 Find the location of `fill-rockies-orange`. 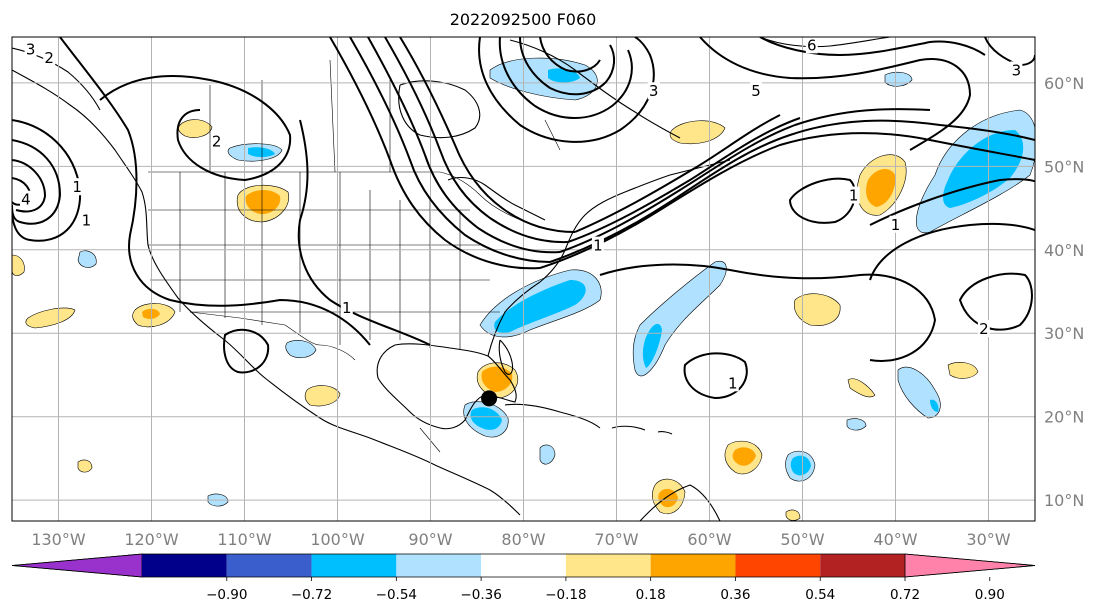

fill-rockies-orange is located at coordinates (263, 202).